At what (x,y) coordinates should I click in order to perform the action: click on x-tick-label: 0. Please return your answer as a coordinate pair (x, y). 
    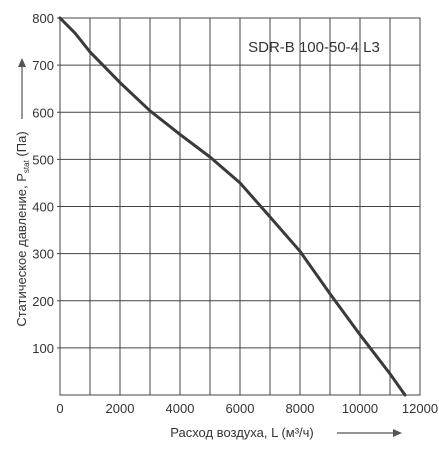
    Looking at the image, I should click on (59, 408).